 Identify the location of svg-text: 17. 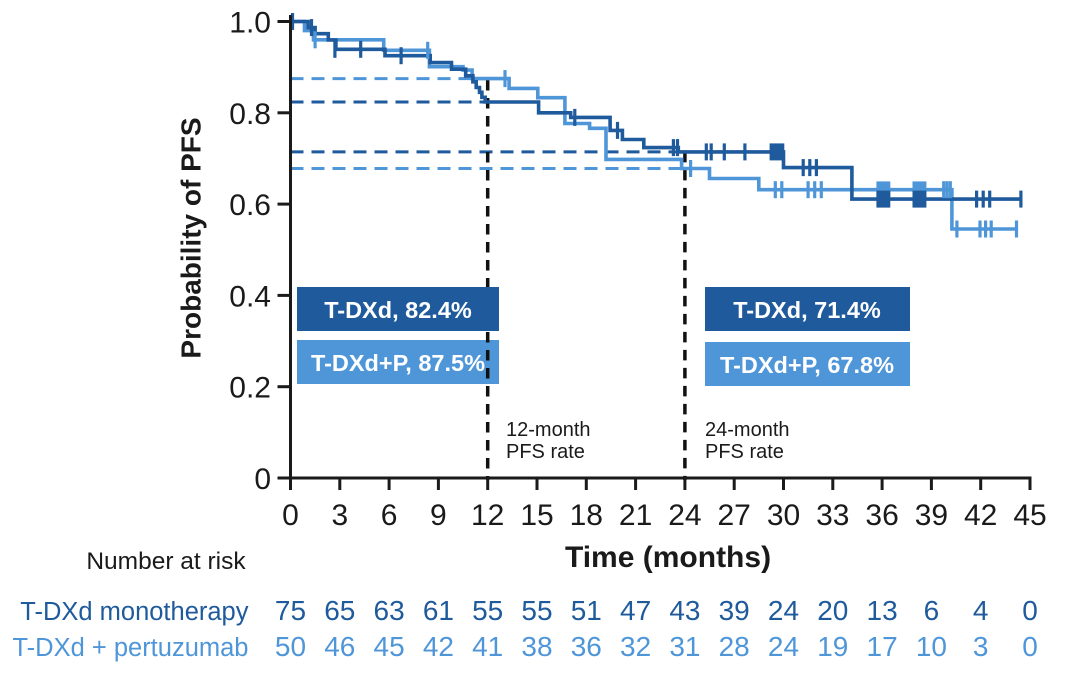
(882, 646).